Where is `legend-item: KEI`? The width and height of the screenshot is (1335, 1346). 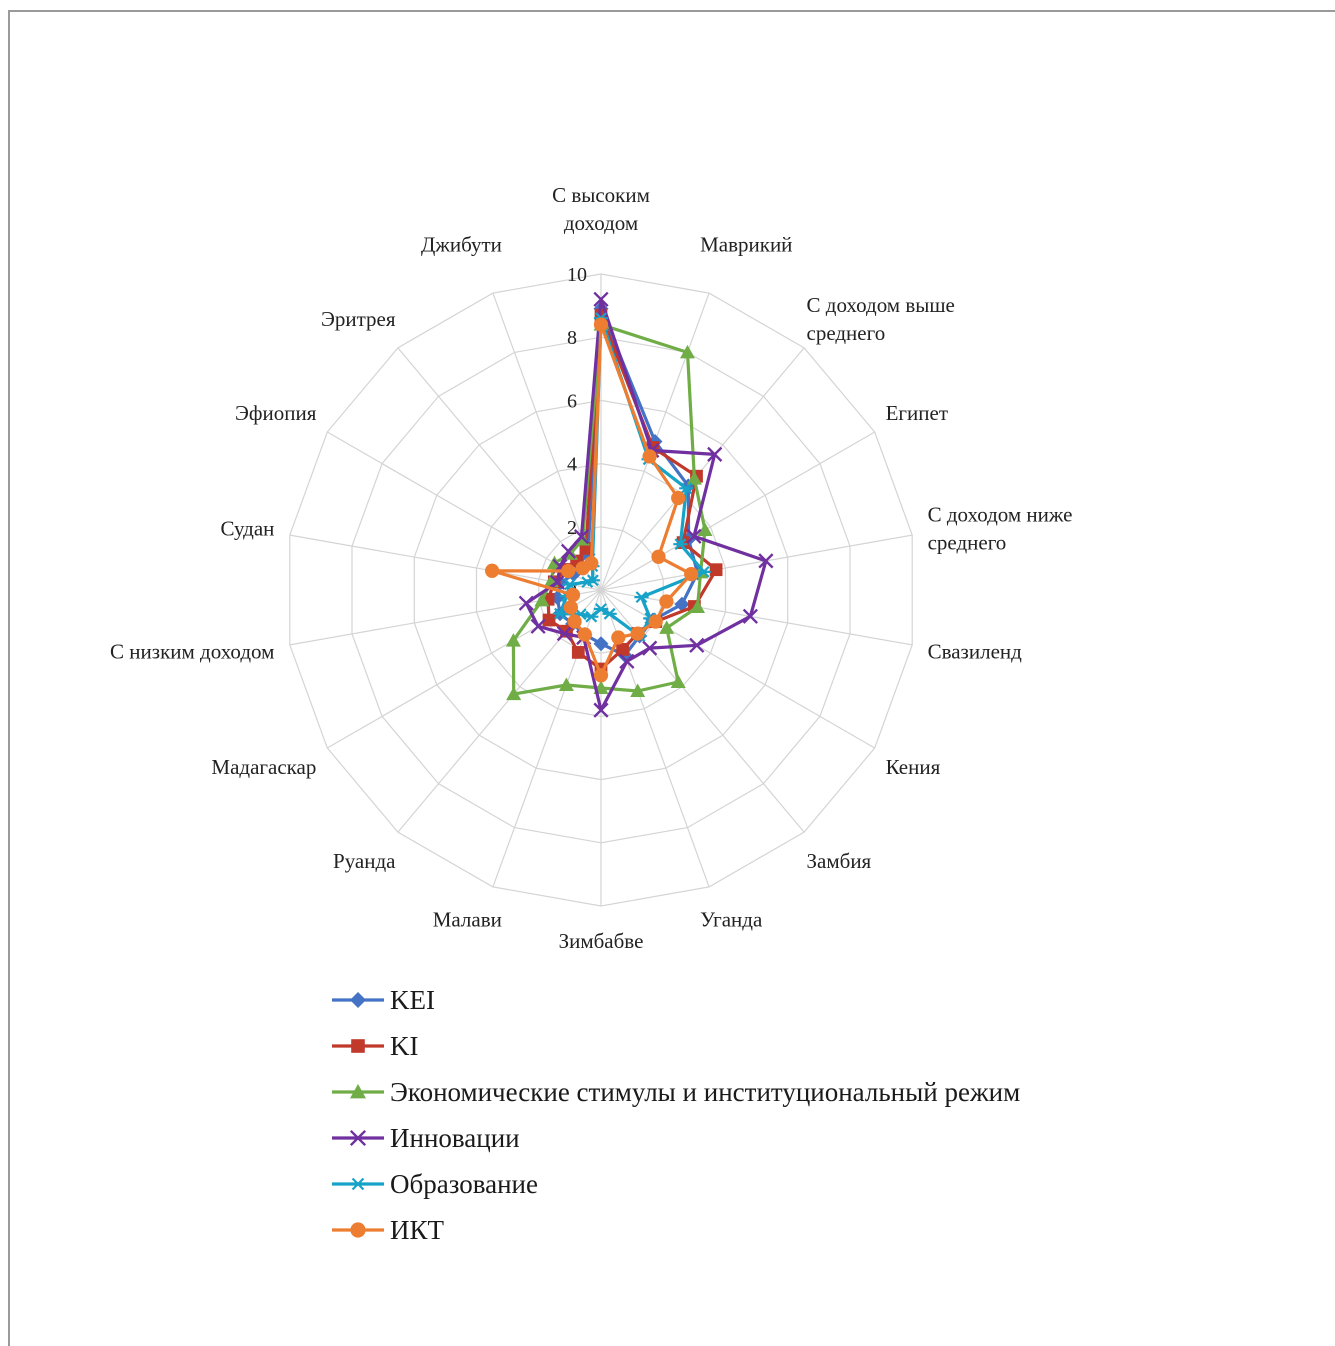
legend-item: KEI is located at coordinates (383, 1000).